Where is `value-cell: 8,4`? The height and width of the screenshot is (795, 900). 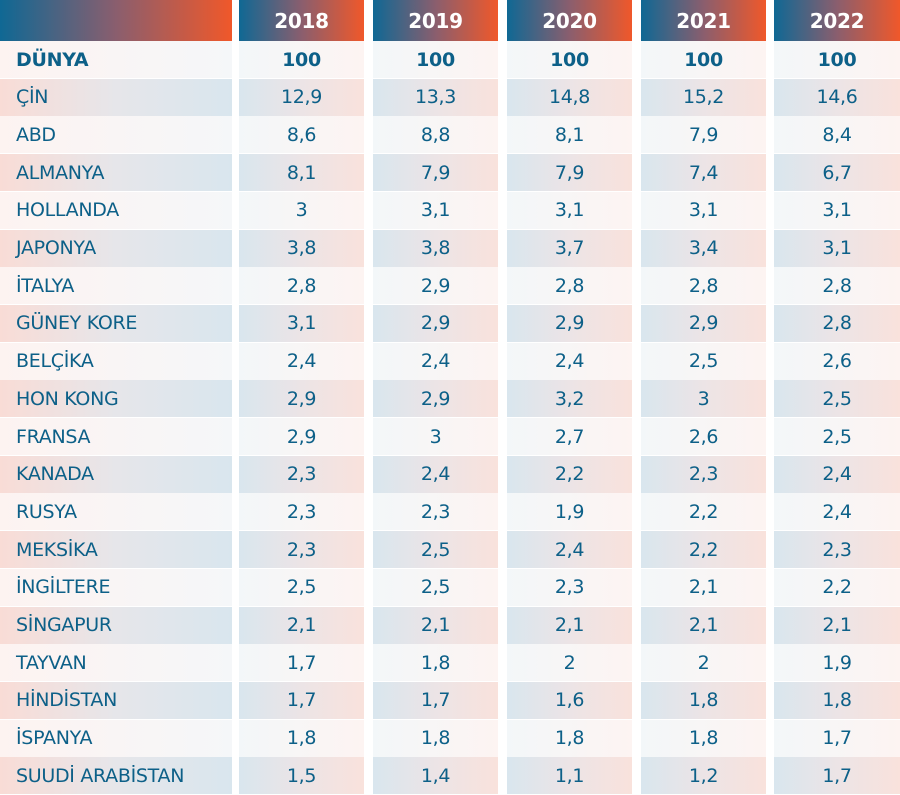
value-cell: 8,4 is located at coordinates (837, 135).